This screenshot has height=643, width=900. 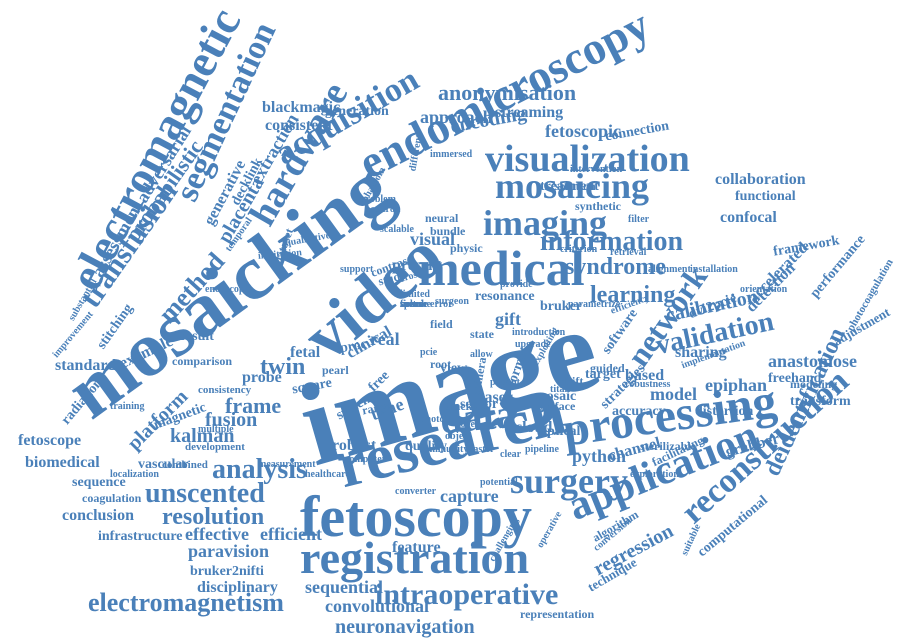 I want to click on cloud-word: efficient, so click(x=291, y=534).